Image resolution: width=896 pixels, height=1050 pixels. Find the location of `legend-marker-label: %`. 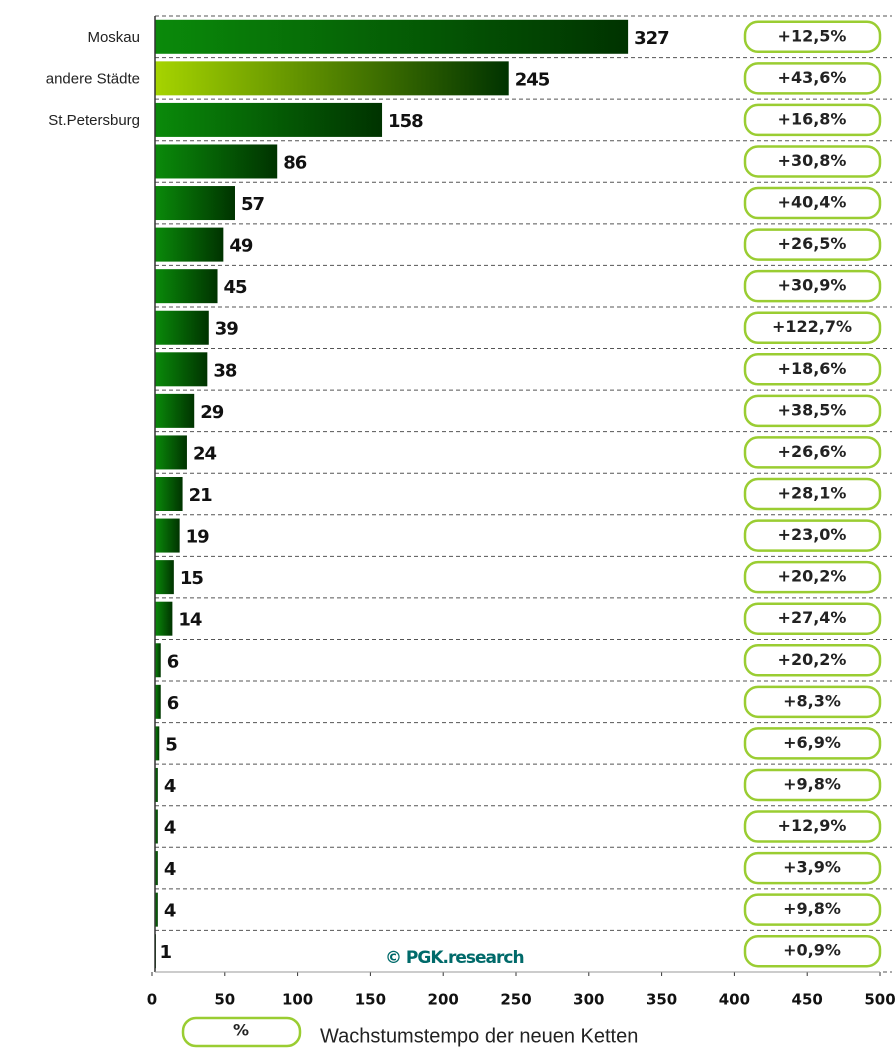

legend-marker-label: % is located at coordinates (241, 1030).